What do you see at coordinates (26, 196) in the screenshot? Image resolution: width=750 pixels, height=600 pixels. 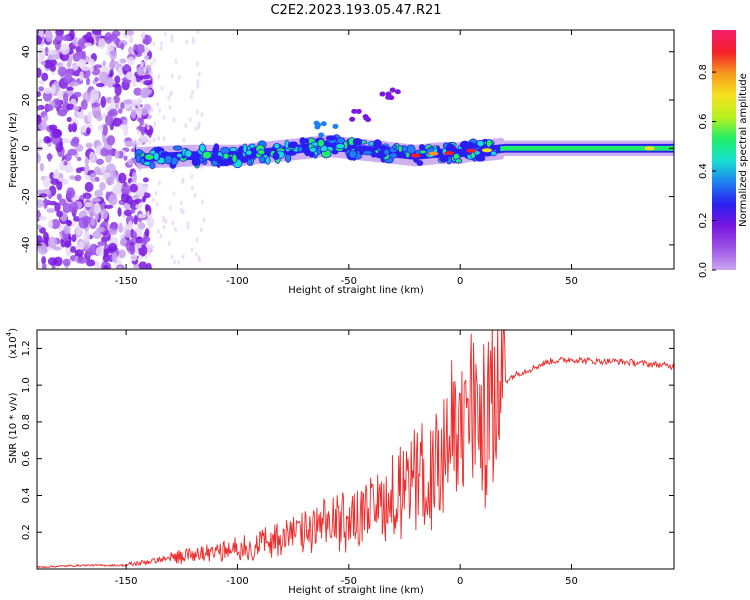 I see `y-tick-label: -20` at bounding box center [26, 196].